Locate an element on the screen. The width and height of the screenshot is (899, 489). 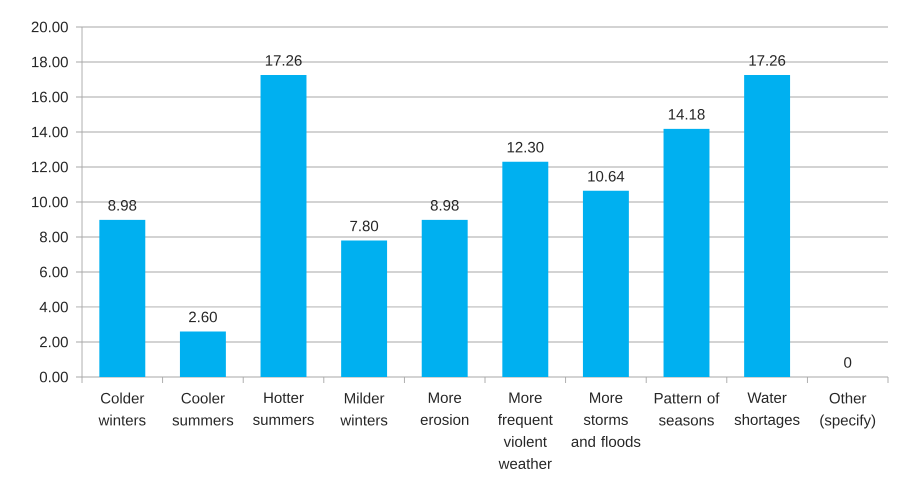
y-tick-label: 20.00 is located at coordinates (50, 27).